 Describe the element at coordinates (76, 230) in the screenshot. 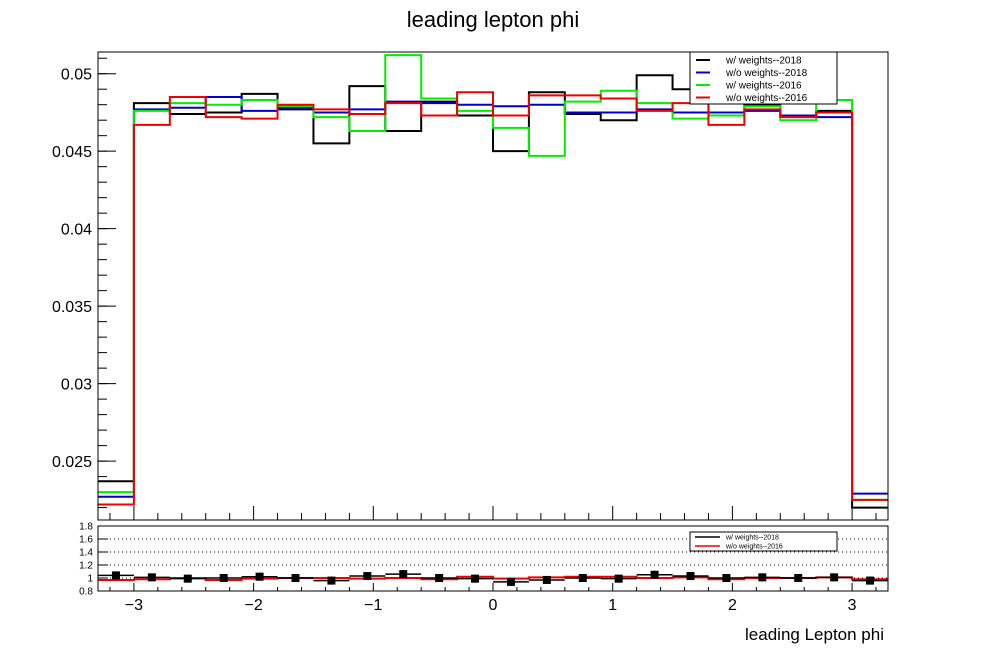

I see `y-tick-label: 0.04` at that location.